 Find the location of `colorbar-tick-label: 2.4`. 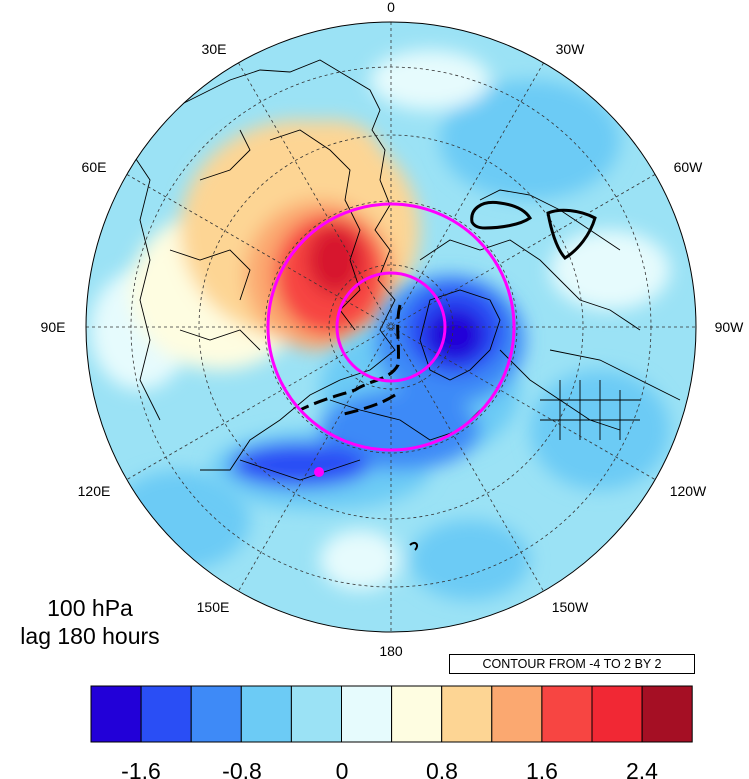

colorbar-tick-label: 2.4 is located at coordinates (642, 768).